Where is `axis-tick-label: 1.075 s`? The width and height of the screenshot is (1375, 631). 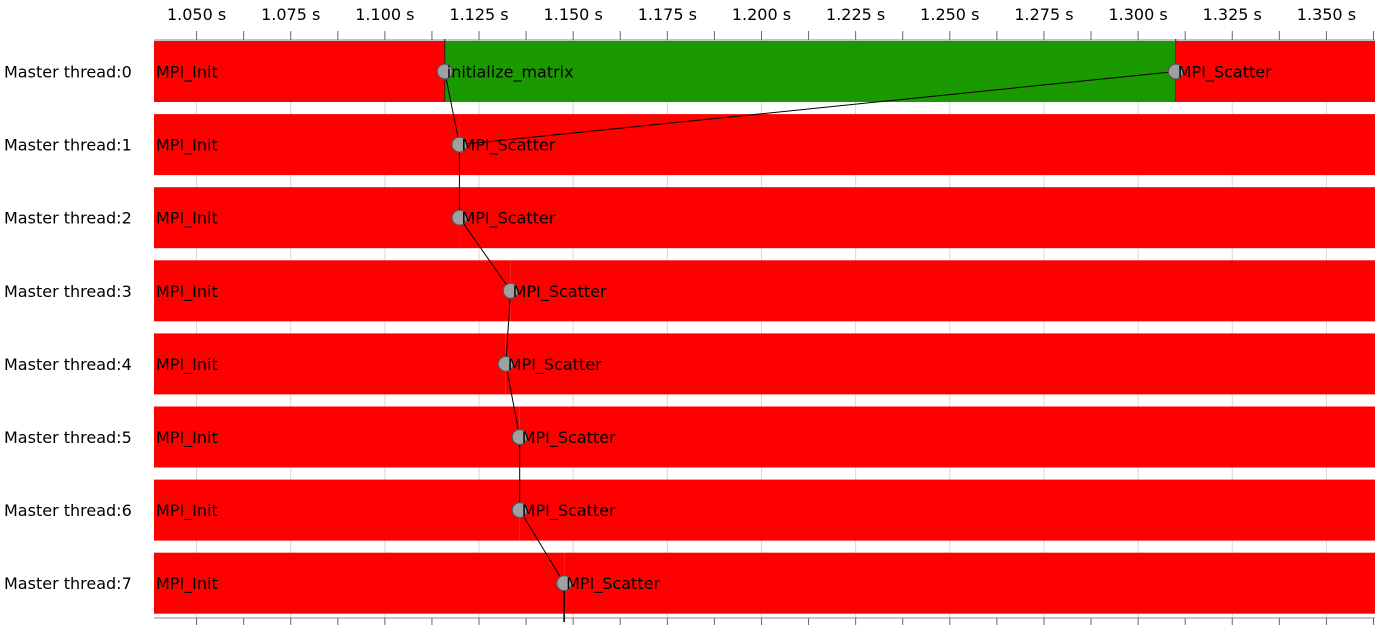 axis-tick-label: 1.075 s is located at coordinates (290, 14).